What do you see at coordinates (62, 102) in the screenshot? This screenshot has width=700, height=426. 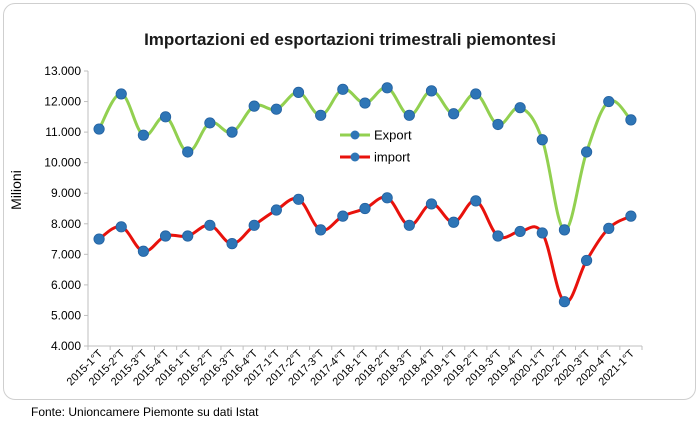 I see `y-tick-label: 12.000` at bounding box center [62, 102].